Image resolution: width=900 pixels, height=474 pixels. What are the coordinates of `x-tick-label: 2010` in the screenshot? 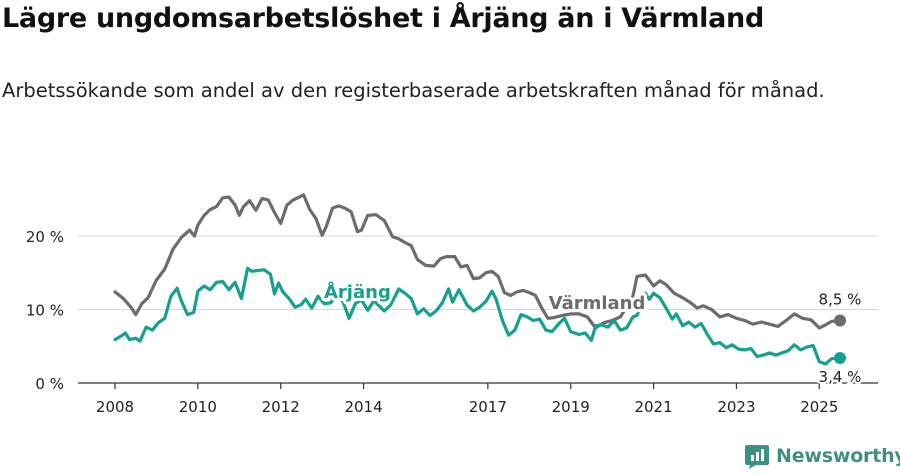 It's located at (198, 407).